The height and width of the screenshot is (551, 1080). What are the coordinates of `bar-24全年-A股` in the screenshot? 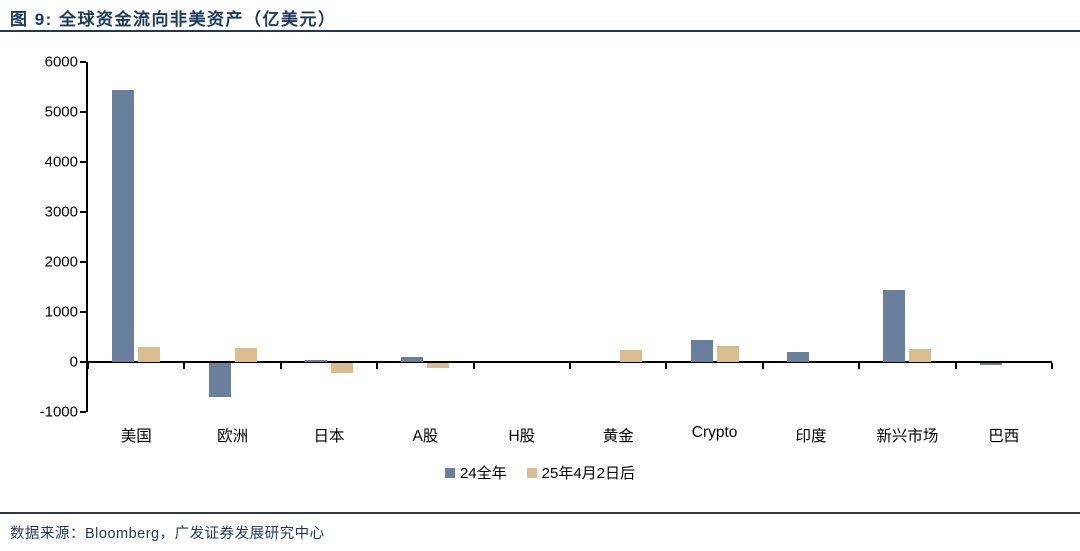 It's located at (412, 359).